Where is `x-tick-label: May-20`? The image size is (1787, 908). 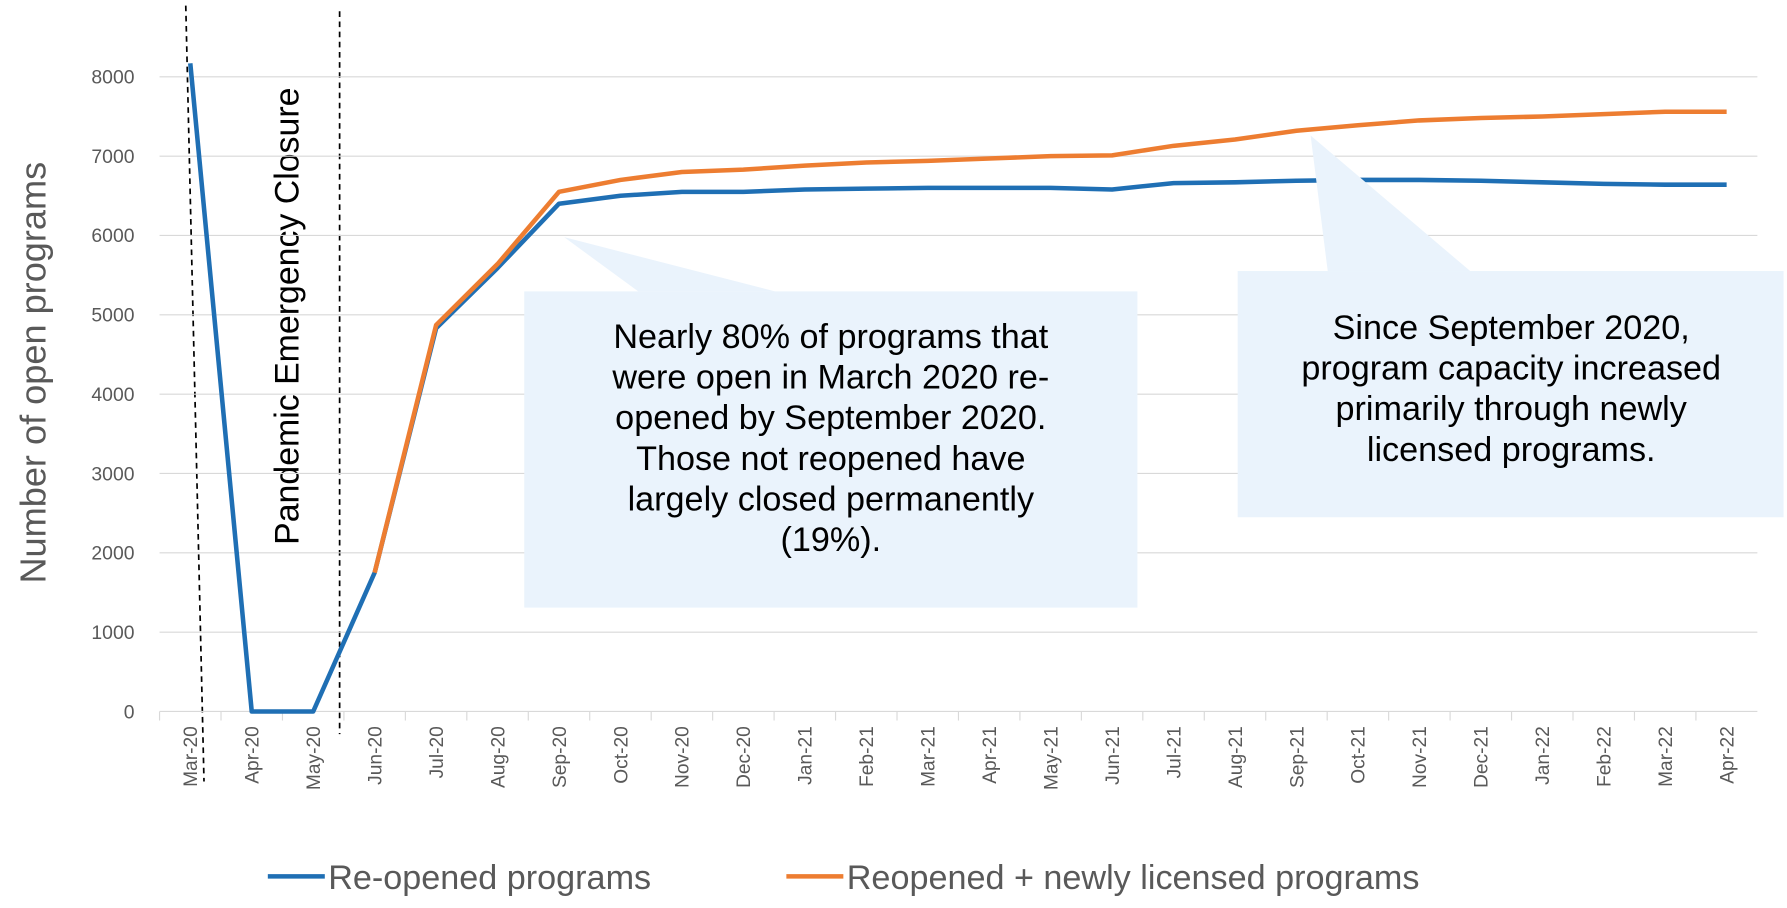
x-tick-label: May-20 is located at coordinates (314, 758).